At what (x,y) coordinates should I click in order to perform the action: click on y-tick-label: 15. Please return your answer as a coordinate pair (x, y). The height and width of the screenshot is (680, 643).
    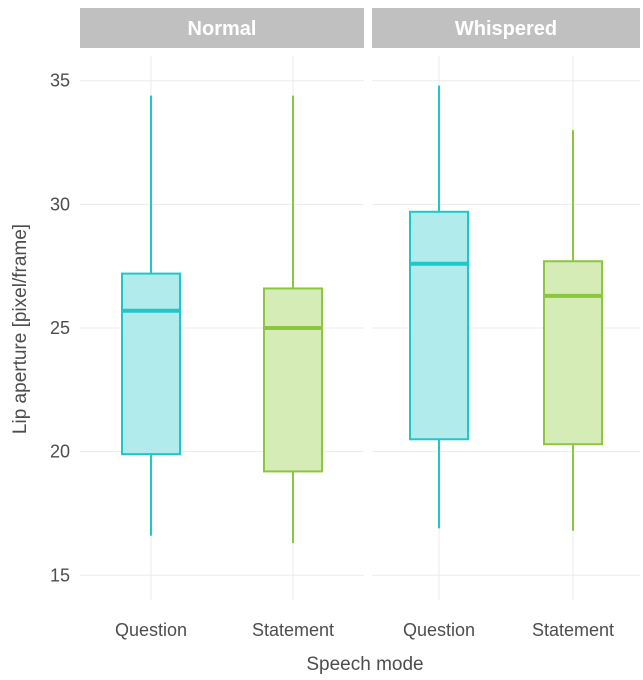
    Looking at the image, I should click on (60, 575).